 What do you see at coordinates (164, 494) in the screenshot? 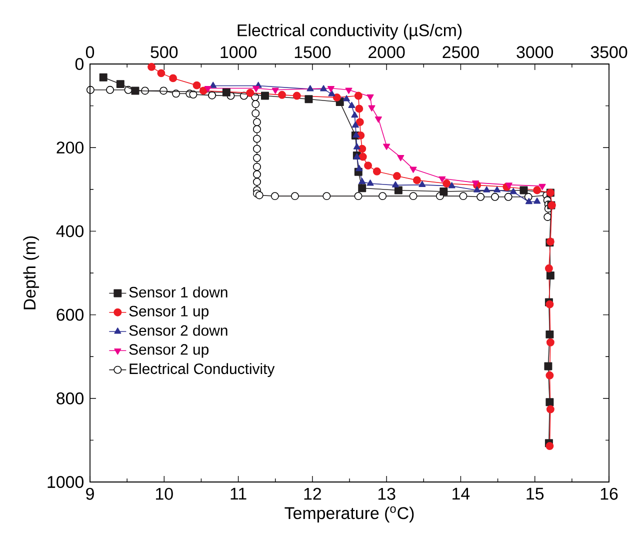
I see `x-tick-label: 10` at bounding box center [164, 494].